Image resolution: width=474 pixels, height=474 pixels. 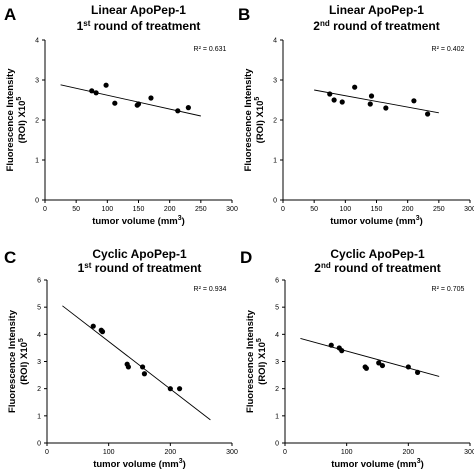 What do you see at coordinates (259, 340) in the screenshot?
I see `y-axis-label-sup: 5` at bounding box center [259, 340].